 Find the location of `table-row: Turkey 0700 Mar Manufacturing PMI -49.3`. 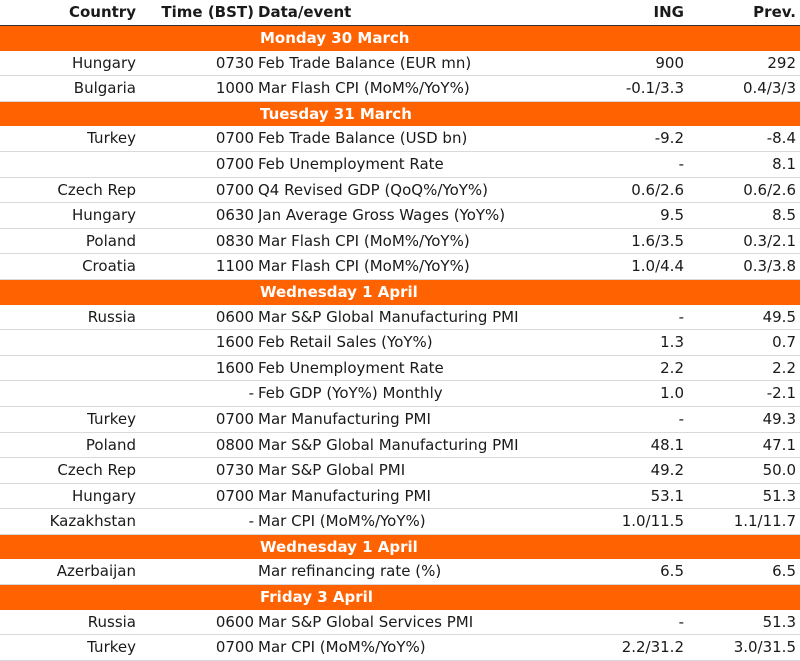

table-row: Turkey 0700 Mar Manufacturing PMI -49.3 is located at coordinates (400, 419).